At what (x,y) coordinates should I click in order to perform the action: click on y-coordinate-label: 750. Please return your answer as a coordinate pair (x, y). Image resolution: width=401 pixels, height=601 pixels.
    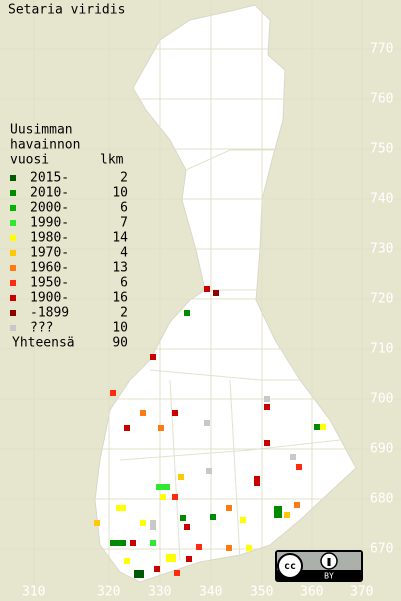
    Looking at the image, I should click on (381, 149).